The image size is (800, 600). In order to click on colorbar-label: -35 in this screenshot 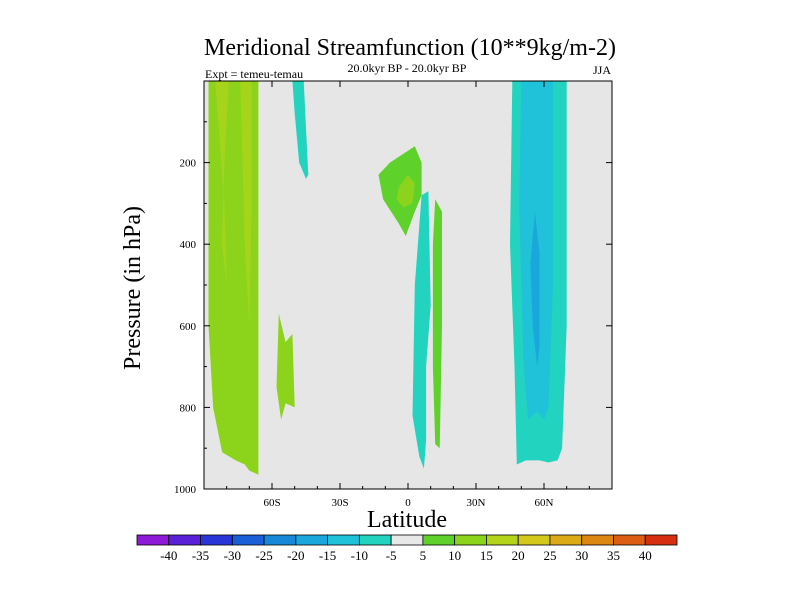, I will do `click(200, 555)`.